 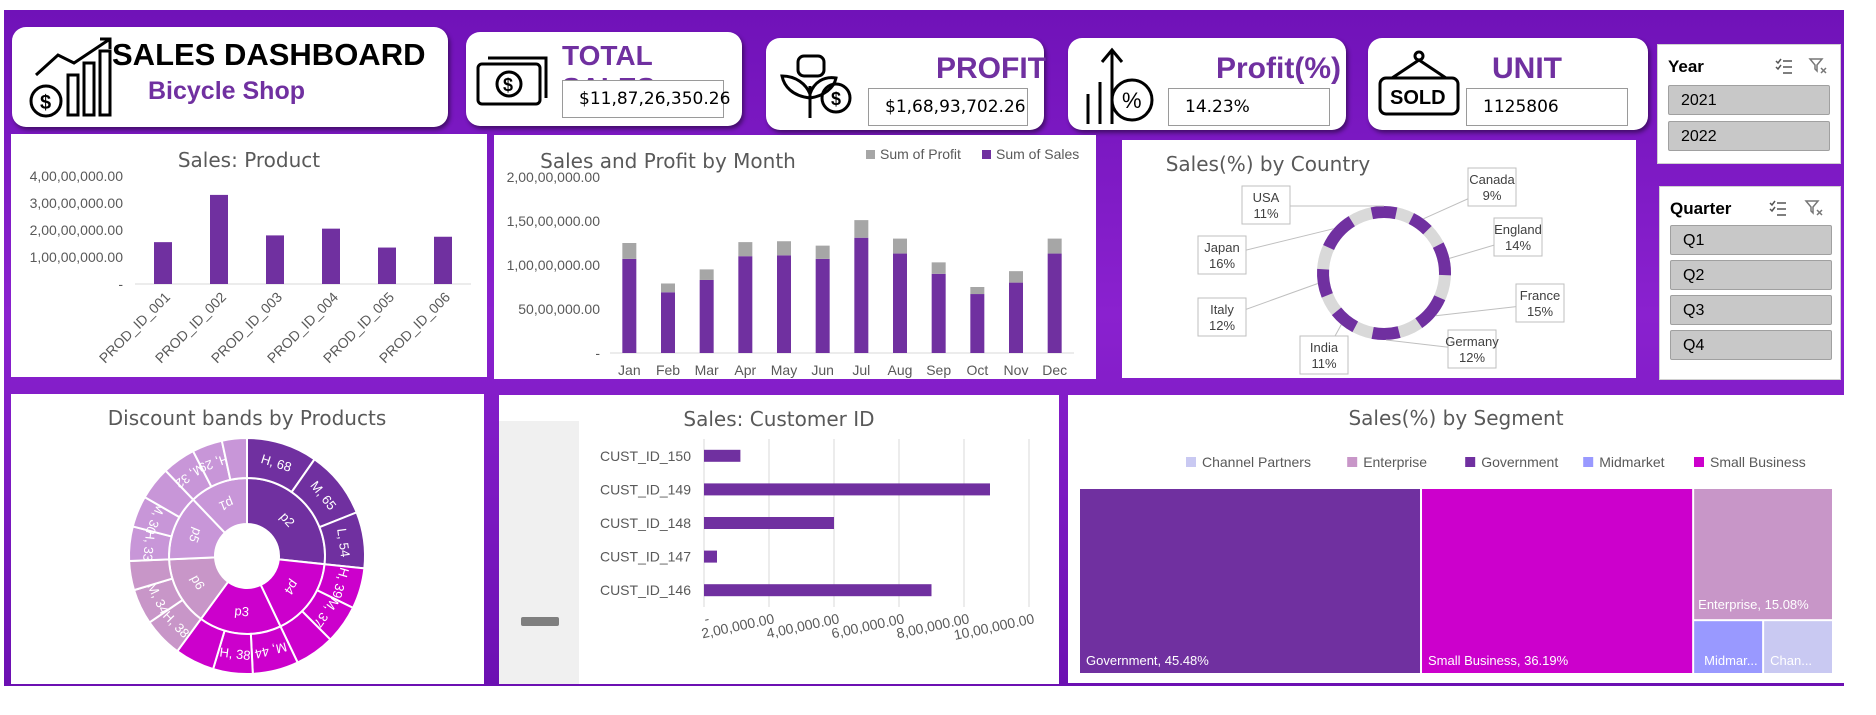 I want to click on sunburst-segment, so click(x=234, y=458).